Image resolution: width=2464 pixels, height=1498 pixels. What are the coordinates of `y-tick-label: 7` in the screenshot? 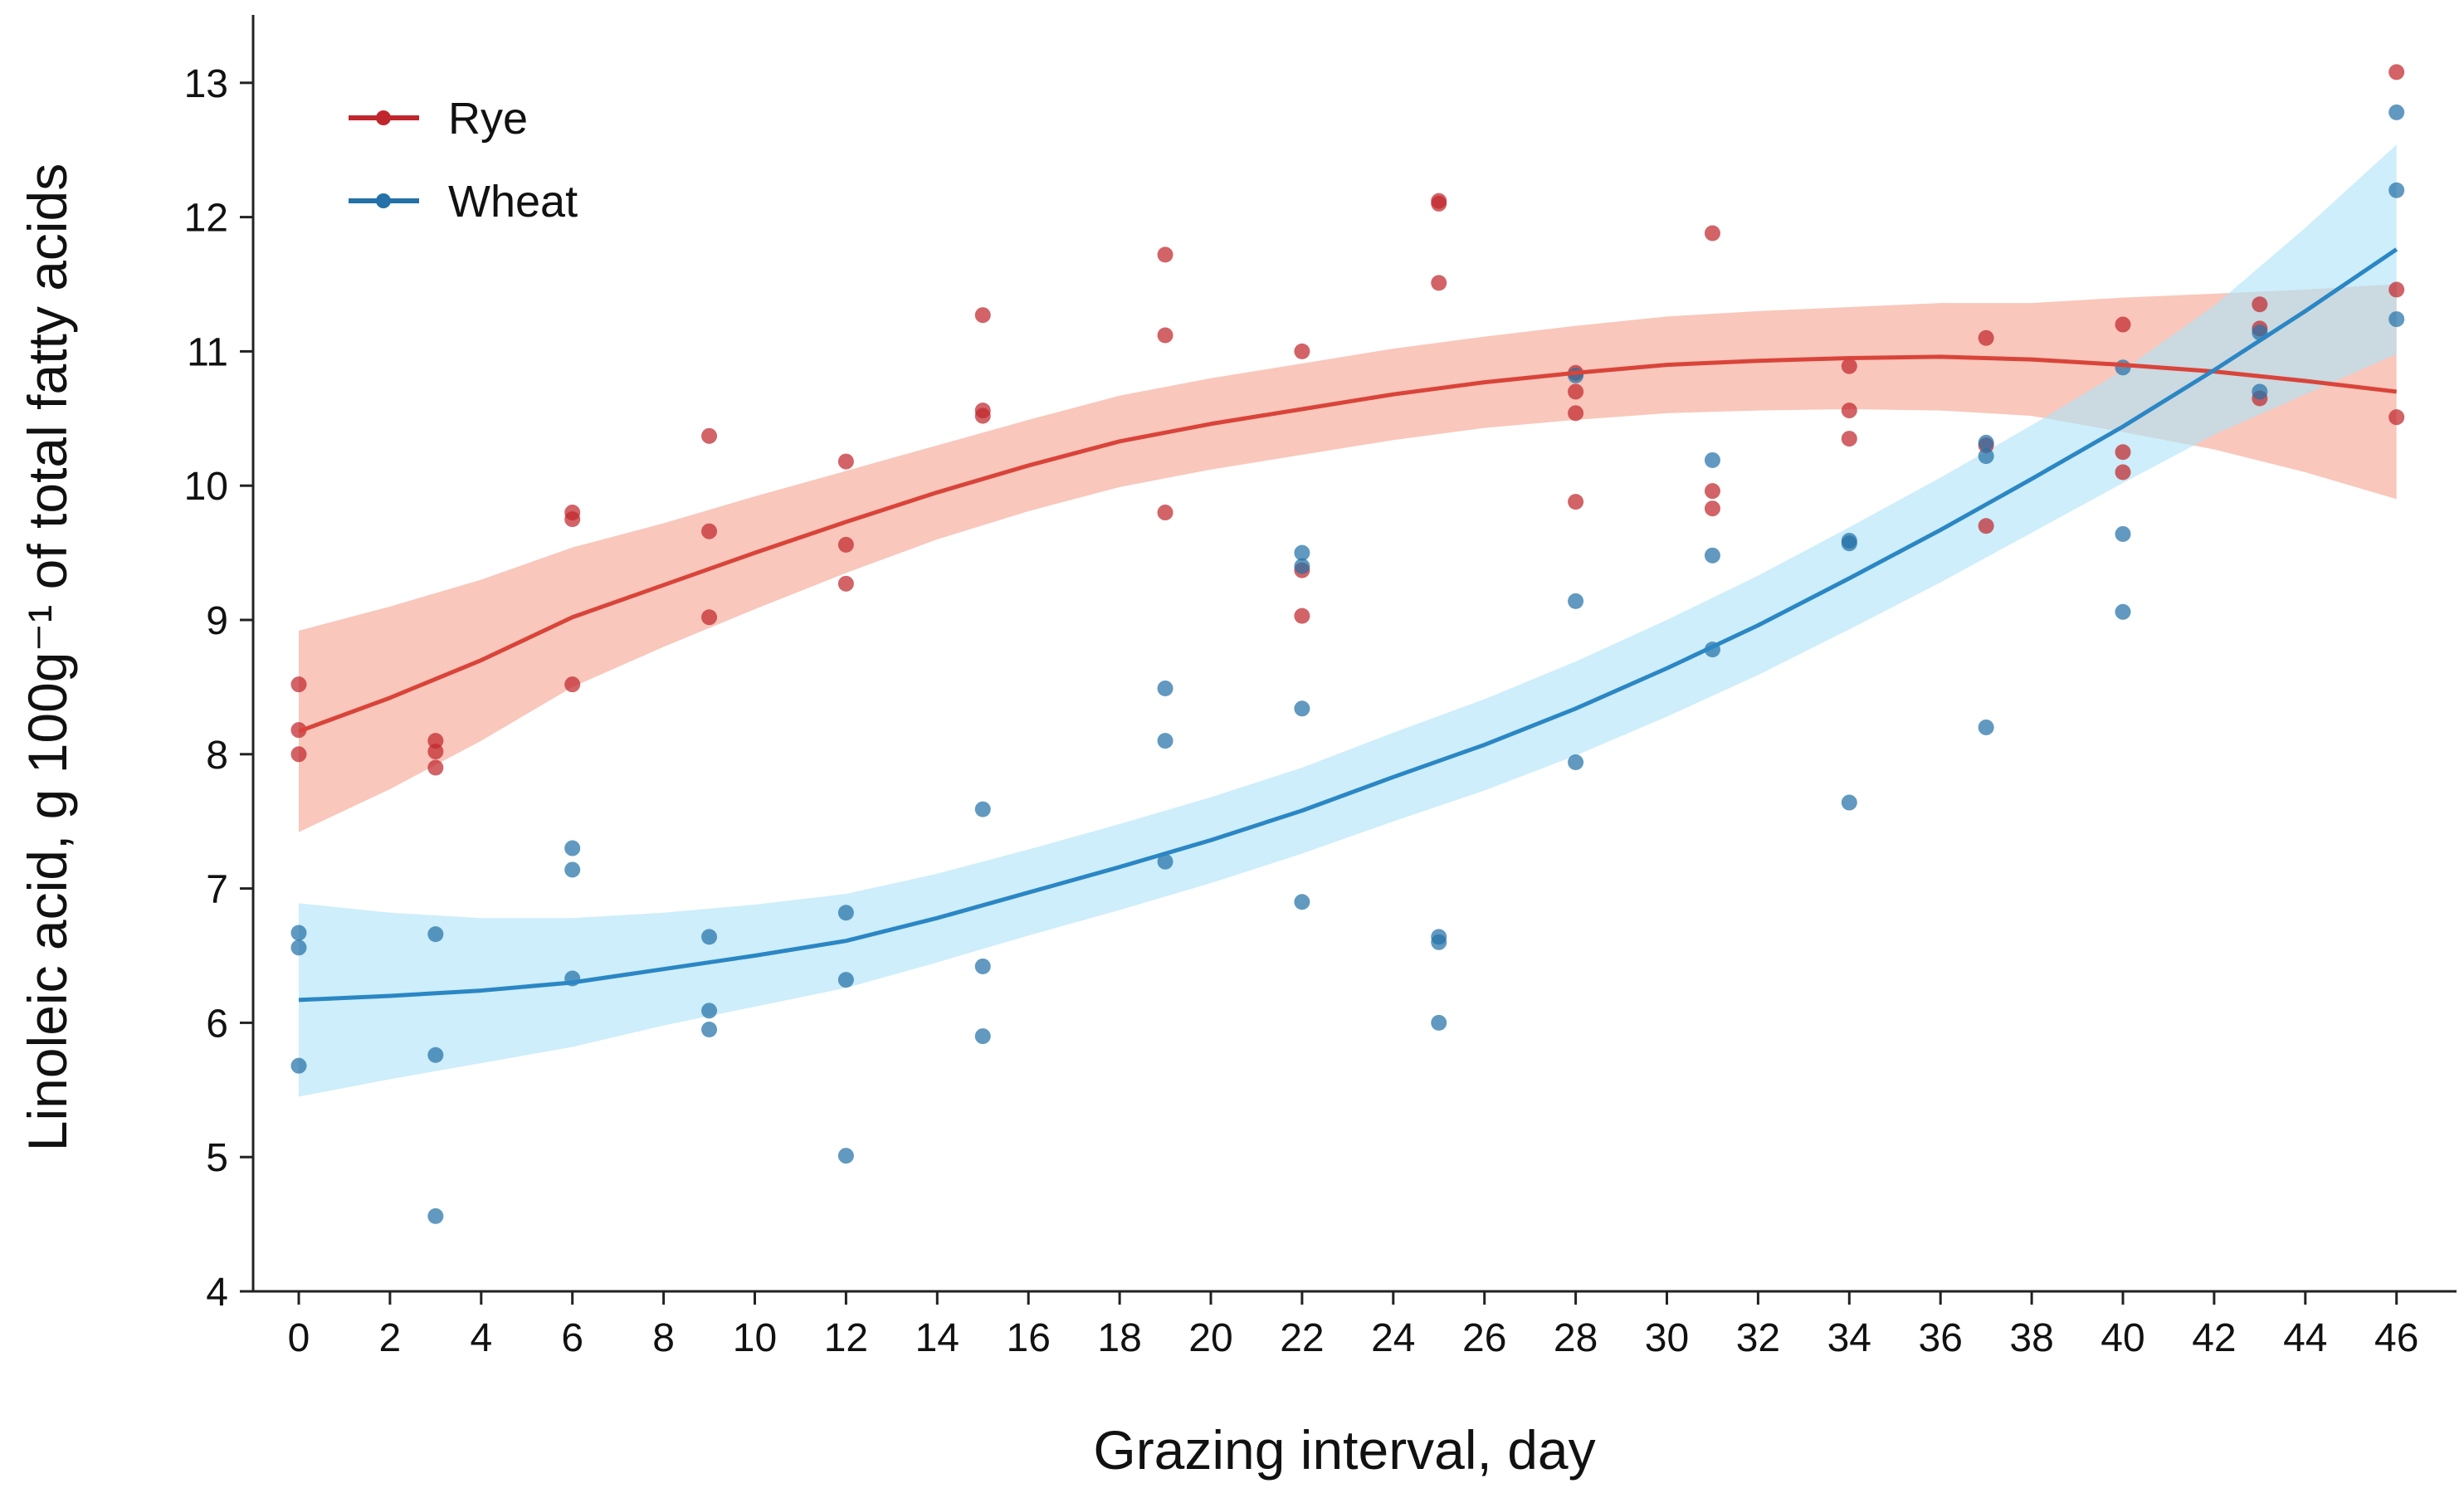 It's located at (217, 890).